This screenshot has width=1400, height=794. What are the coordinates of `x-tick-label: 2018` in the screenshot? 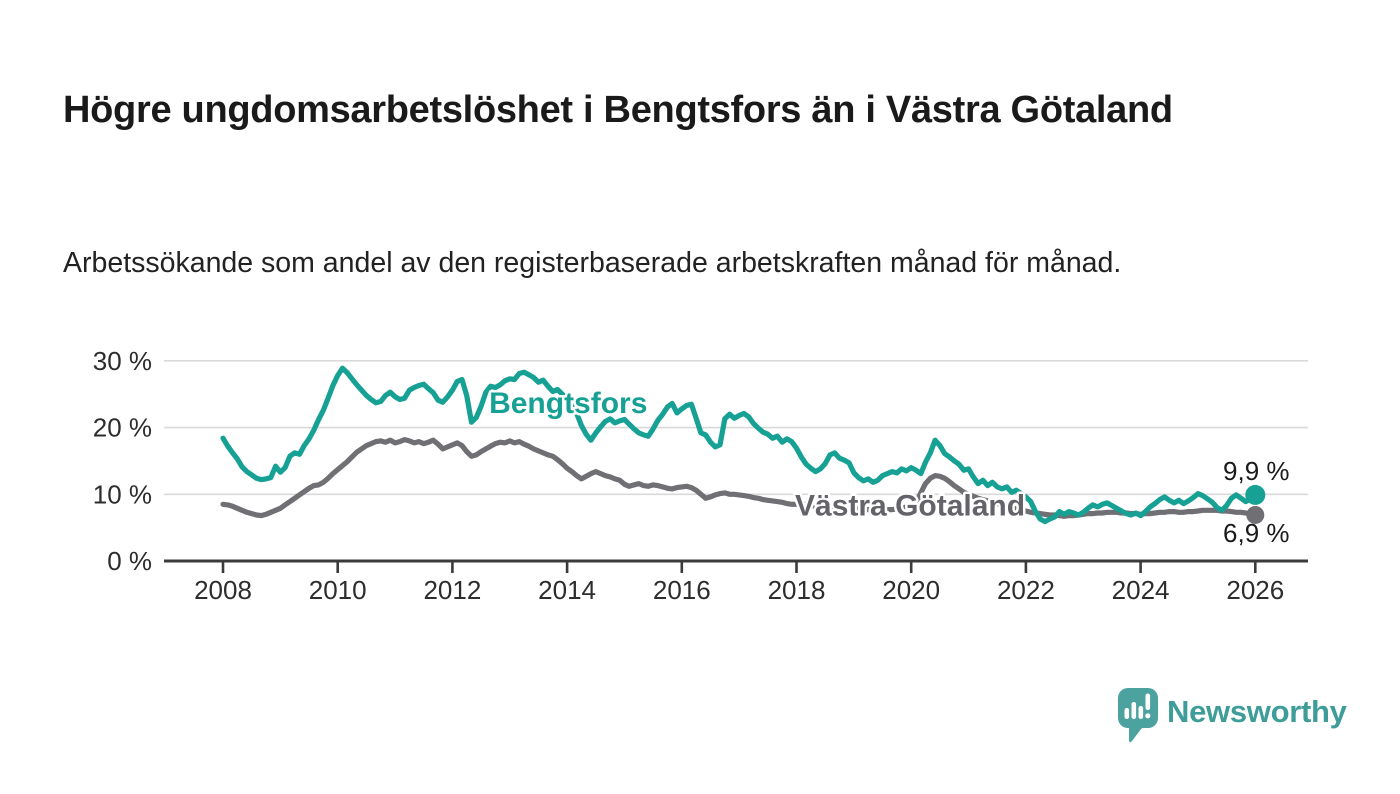 It's located at (797, 590).